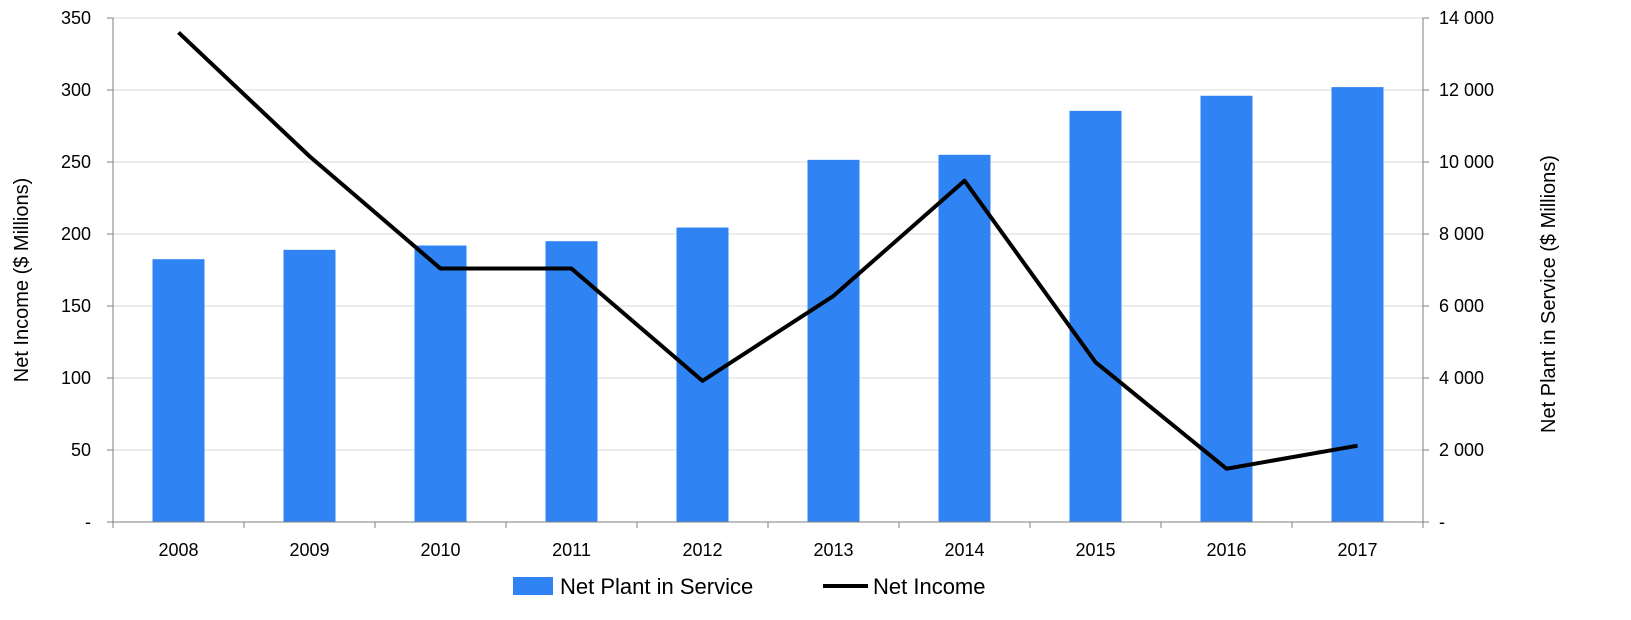  Describe the element at coordinates (1357, 550) in the screenshot. I see `x-tick-label: 2017` at that location.